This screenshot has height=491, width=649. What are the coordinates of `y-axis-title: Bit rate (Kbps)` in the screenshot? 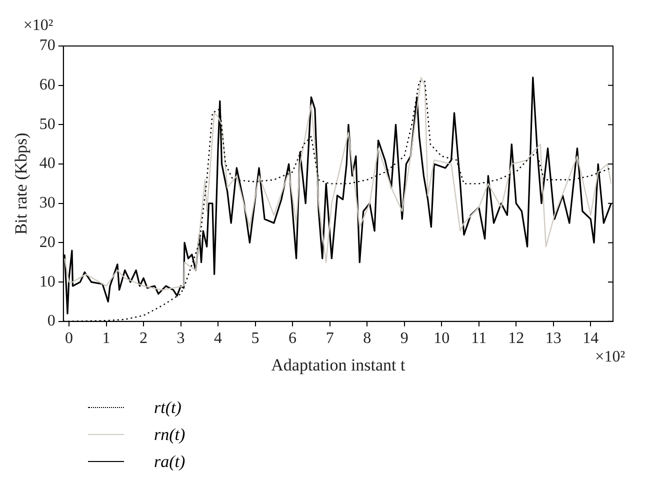 It's located at (21, 183).